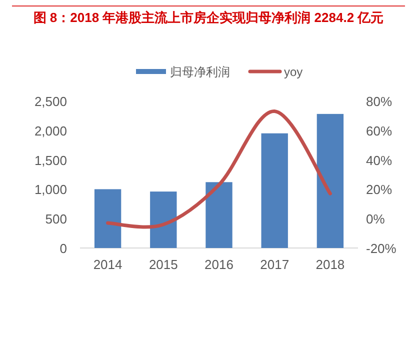 The height and width of the screenshot is (345, 417). I want to click on y2-tick-label: -20%, so click(381, 248).